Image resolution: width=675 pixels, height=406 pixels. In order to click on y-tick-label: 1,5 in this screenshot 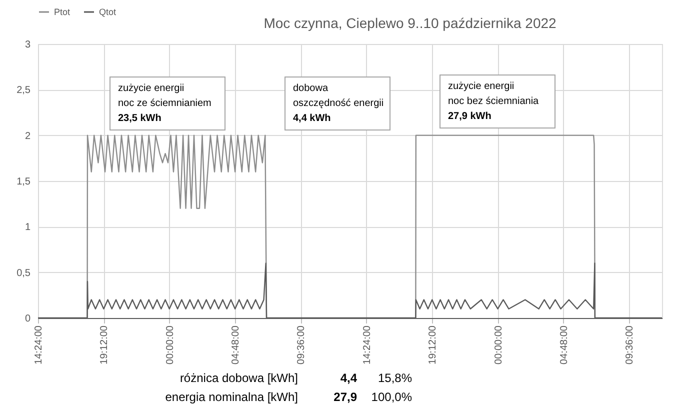, I will do `click(23, 182)`.